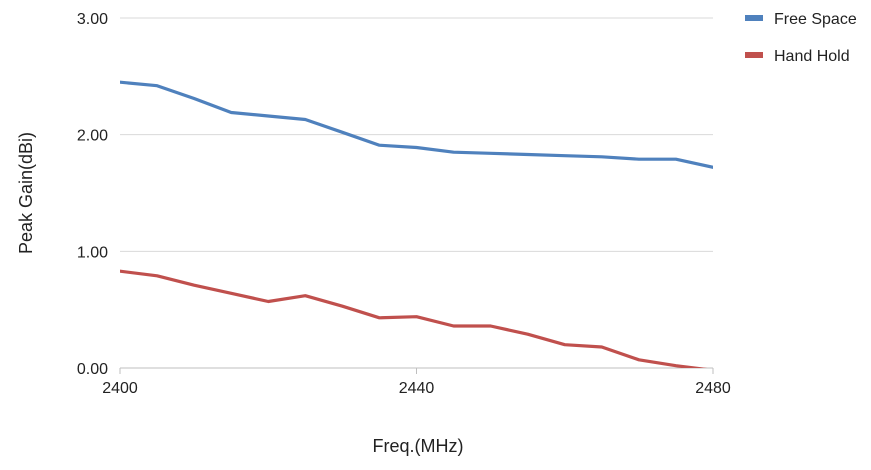  What do you see at coordinates (92, 19) in the screenshot?
I see `y-tick-label: 3.00` at bounding box center [92, 19].